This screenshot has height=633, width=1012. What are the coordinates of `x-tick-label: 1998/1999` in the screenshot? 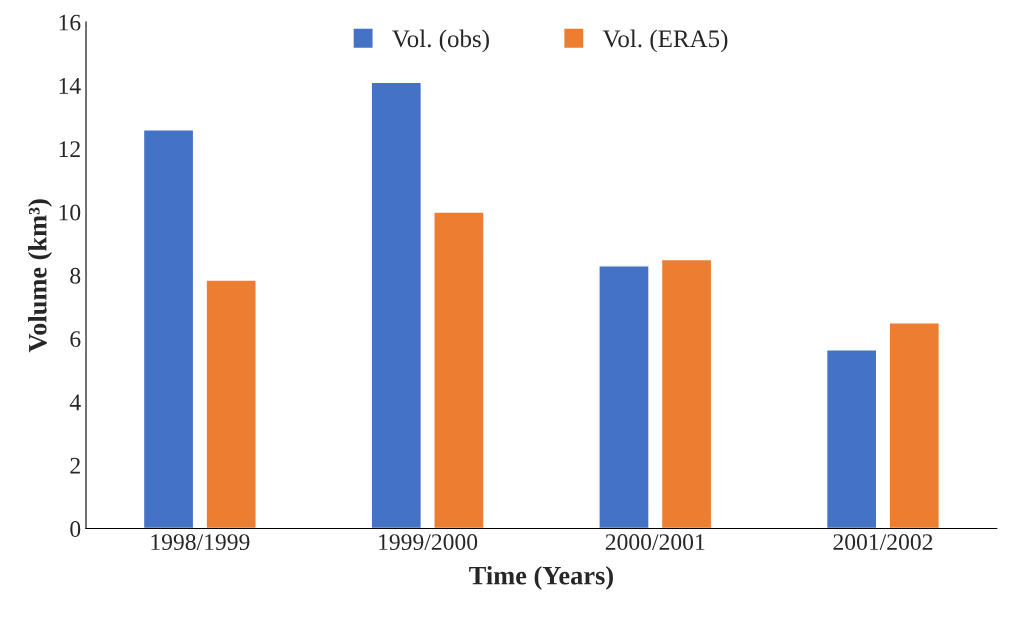 It's located at (200, 542).